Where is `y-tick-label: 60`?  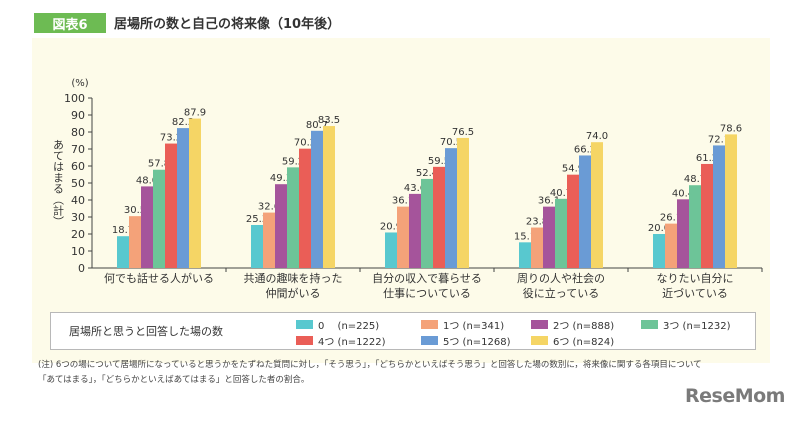
y-tick-label: 60 is located at coordinates (78, 166).